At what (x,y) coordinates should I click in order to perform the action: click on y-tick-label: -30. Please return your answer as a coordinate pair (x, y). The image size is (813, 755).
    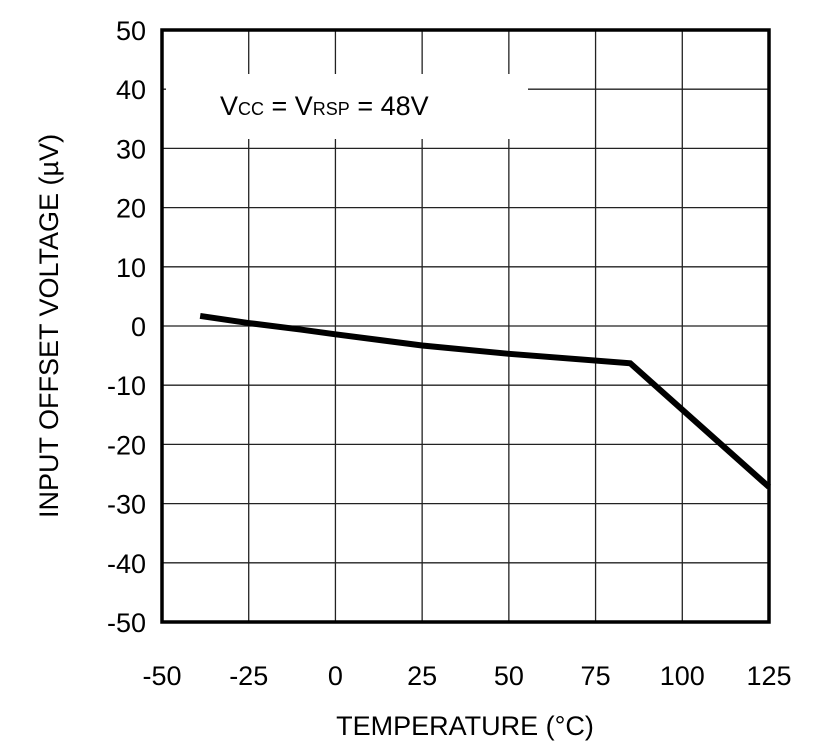
    Looking at the image, I should click on (126, 505).